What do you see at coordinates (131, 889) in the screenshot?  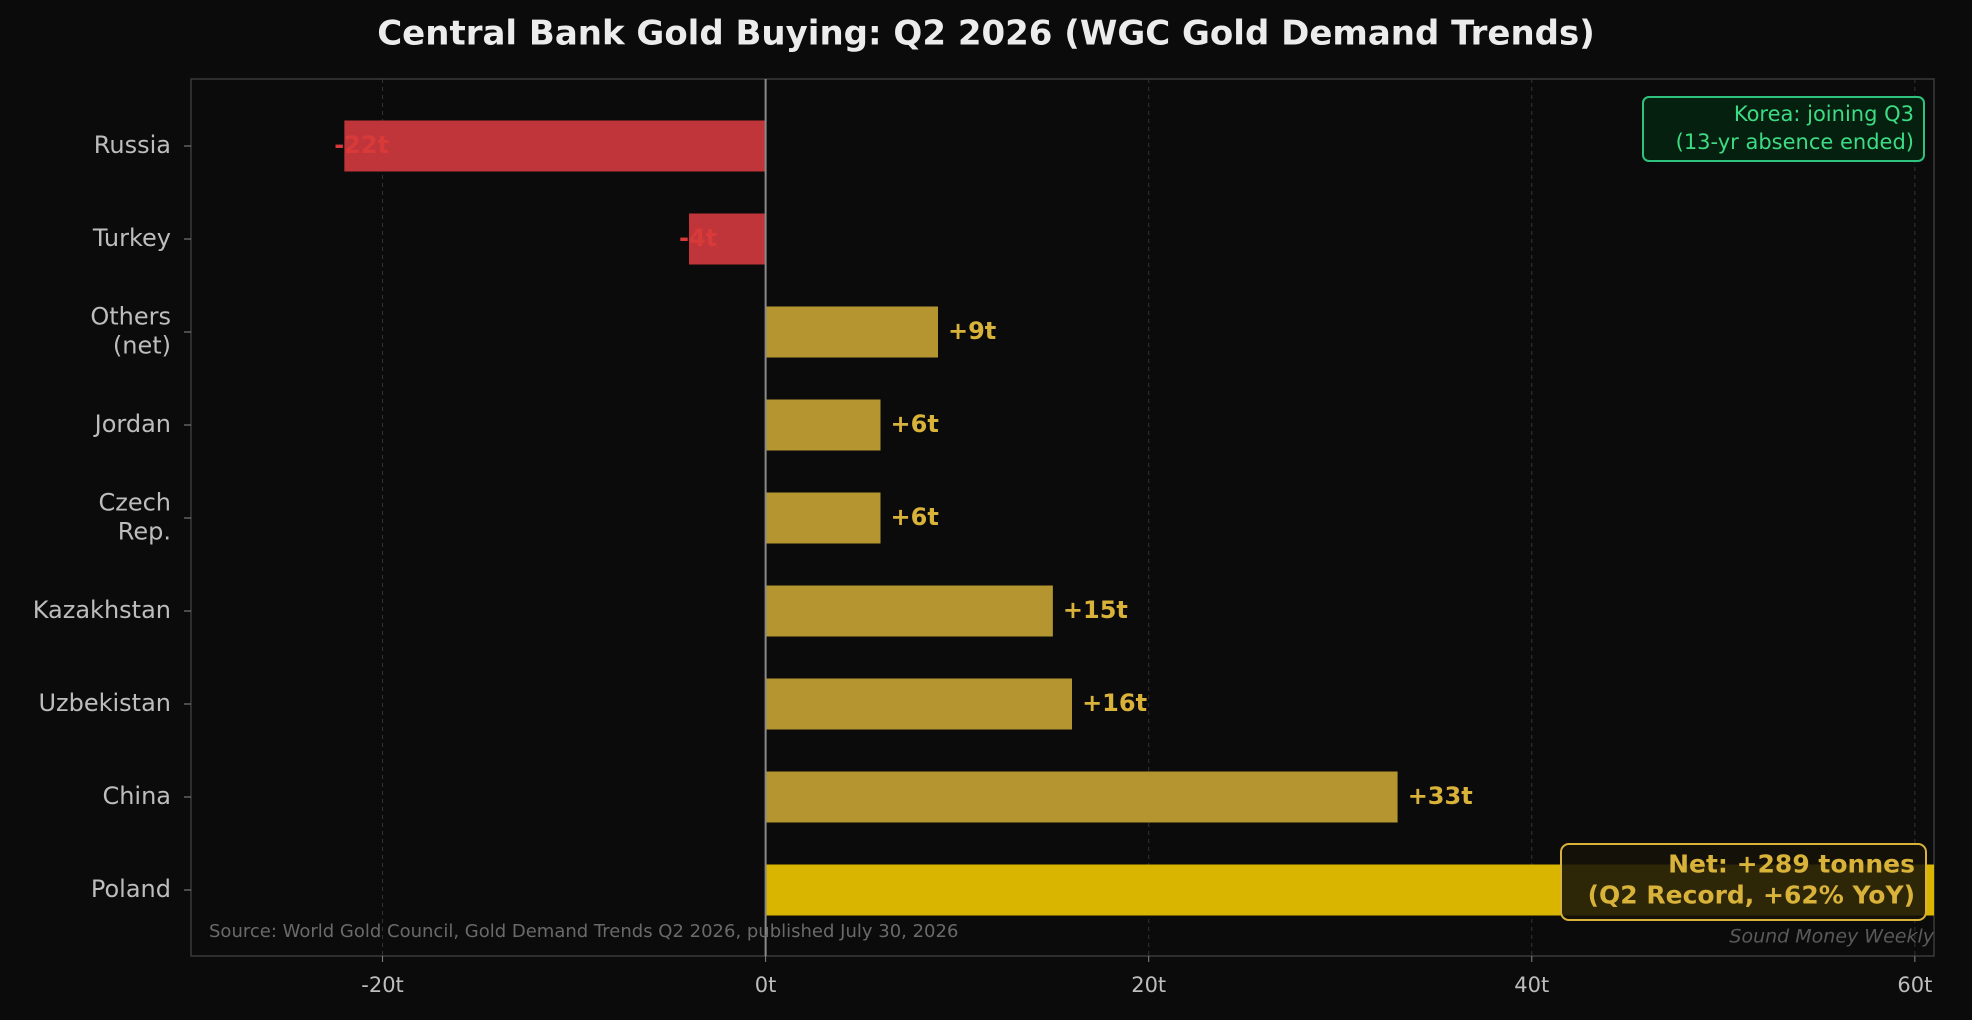 I see `y-tick-label: Poland` at bounding box center [131, 889].